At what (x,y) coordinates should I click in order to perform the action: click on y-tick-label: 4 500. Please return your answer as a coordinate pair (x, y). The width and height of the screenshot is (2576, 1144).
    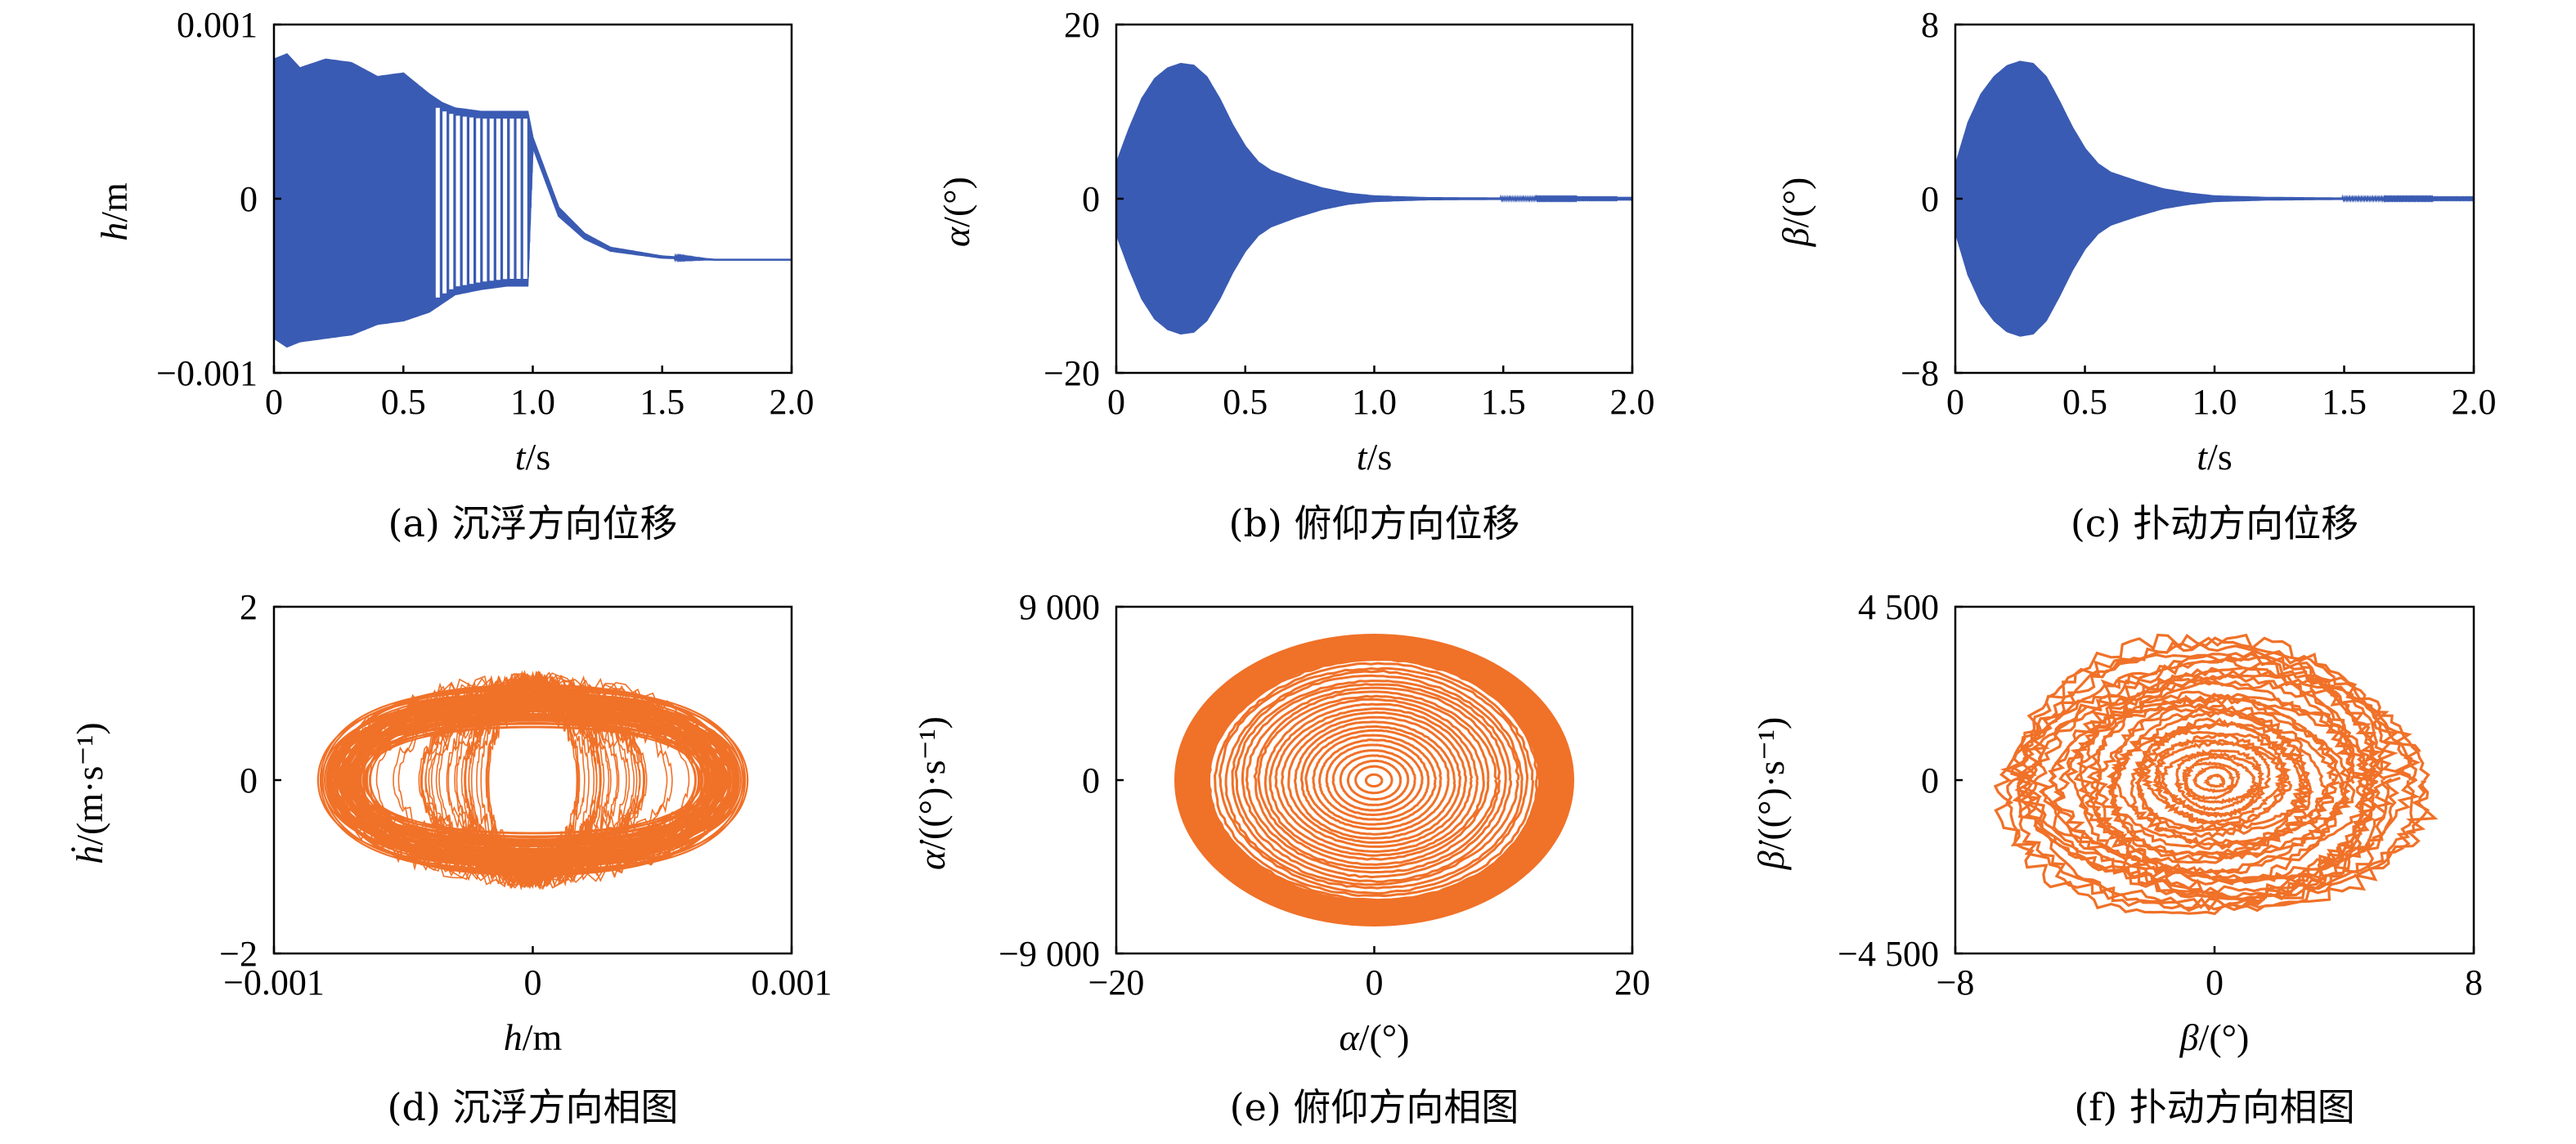
    Looking at the image, I should click on (1898, 607).